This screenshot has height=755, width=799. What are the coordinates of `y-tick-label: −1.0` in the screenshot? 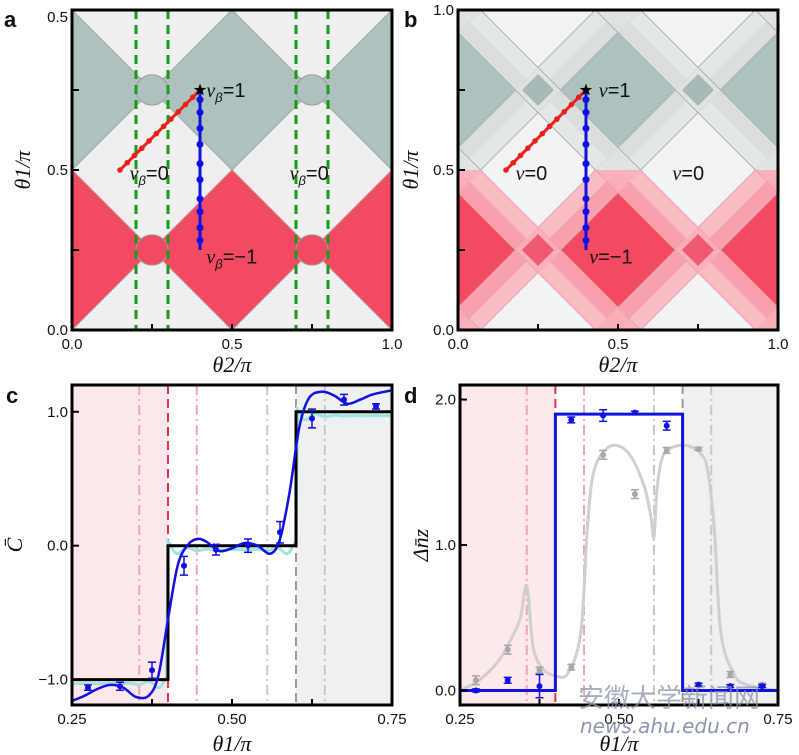 It's located at (53, 680).